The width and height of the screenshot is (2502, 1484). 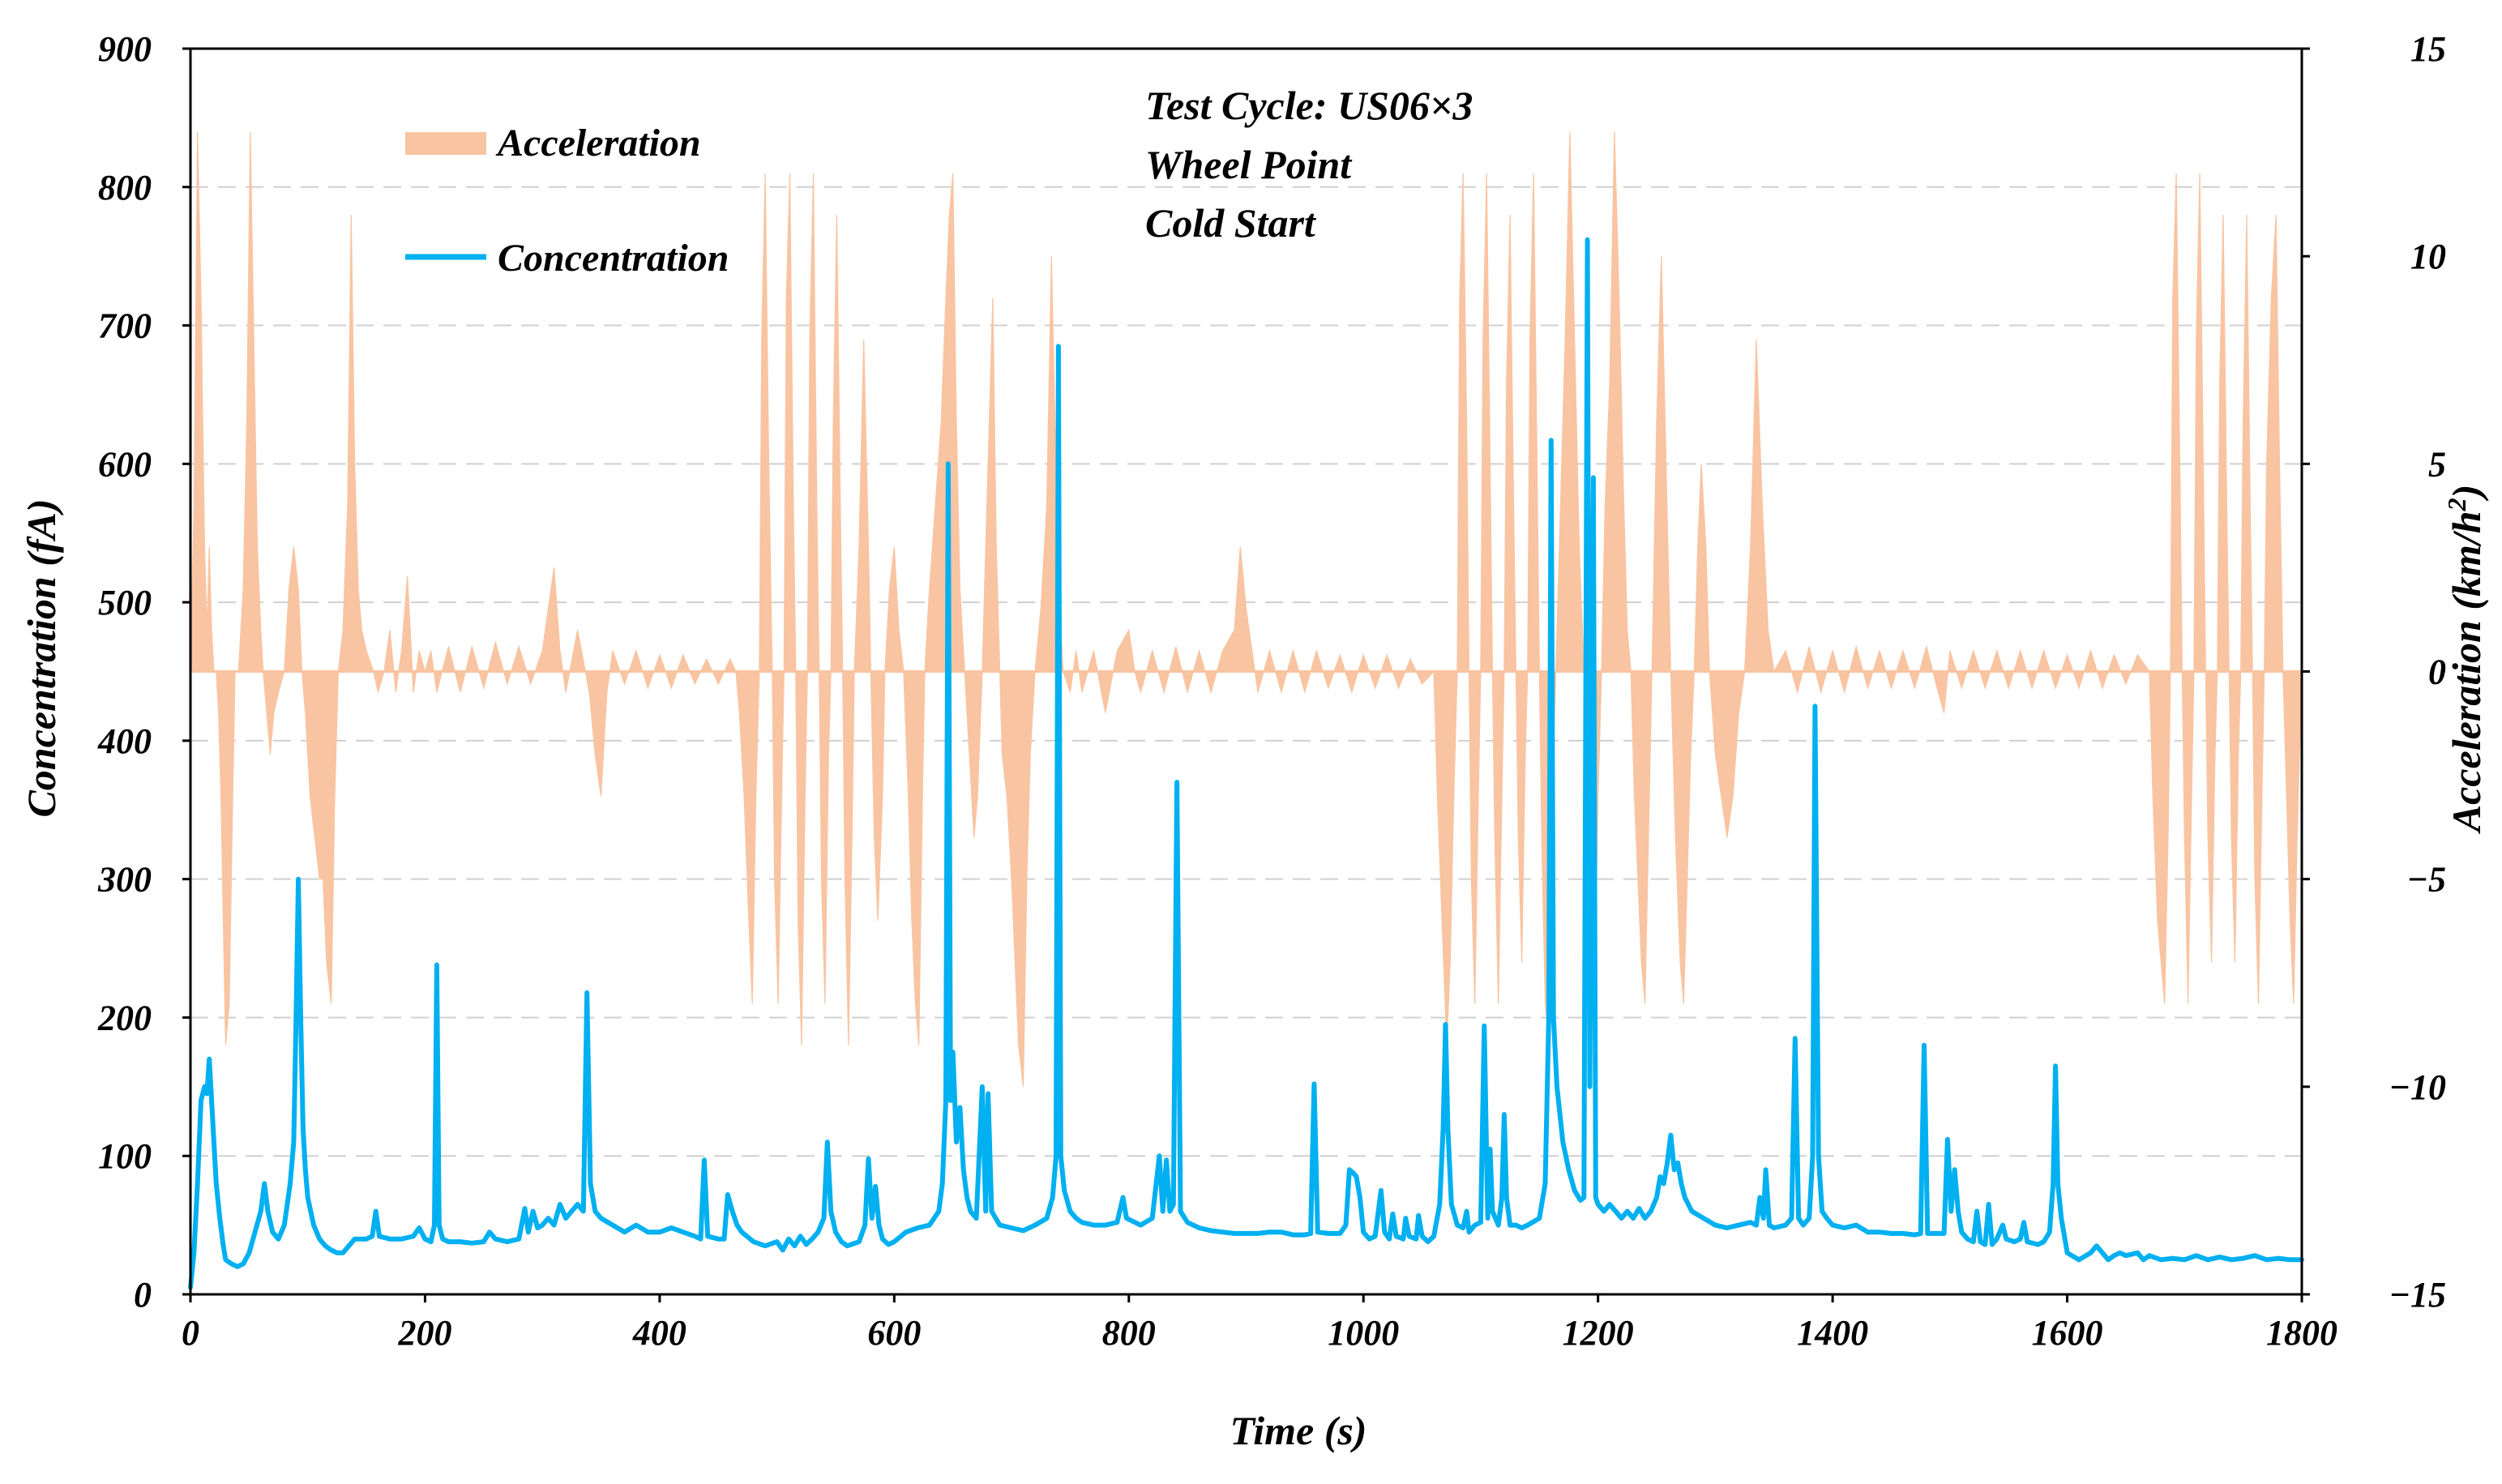 What do you see at coordinates (2437, 672) in the screenshot?
I see `y-right-tick-label-3: 0` at bounding box center [2437, 672].